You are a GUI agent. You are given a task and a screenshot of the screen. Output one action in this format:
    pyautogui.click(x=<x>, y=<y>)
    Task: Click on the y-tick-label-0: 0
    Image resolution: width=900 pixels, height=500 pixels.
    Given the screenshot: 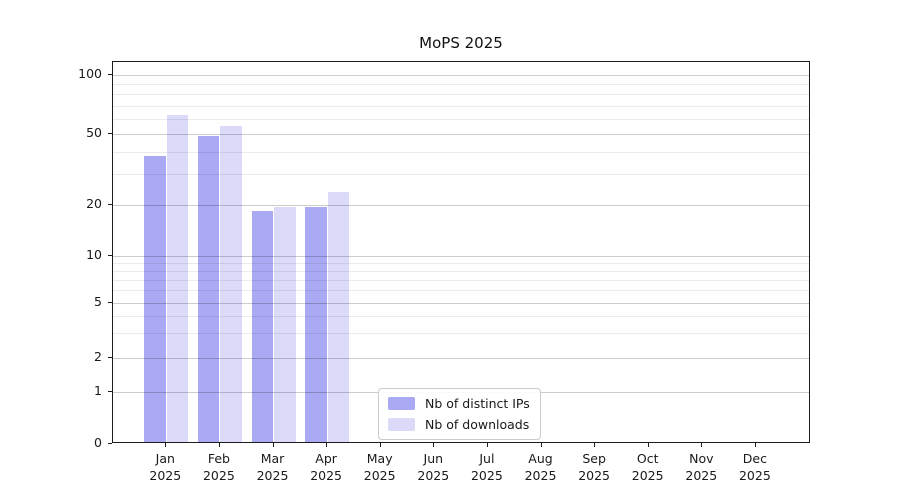 What is the action you would take?
    pyautogui.click(x=98, y=442)
    